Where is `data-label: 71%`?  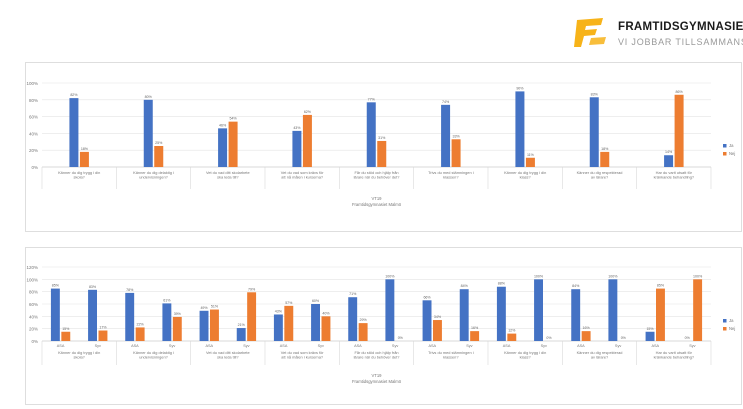 data-label: 71% is located at coordinates (353, 294).